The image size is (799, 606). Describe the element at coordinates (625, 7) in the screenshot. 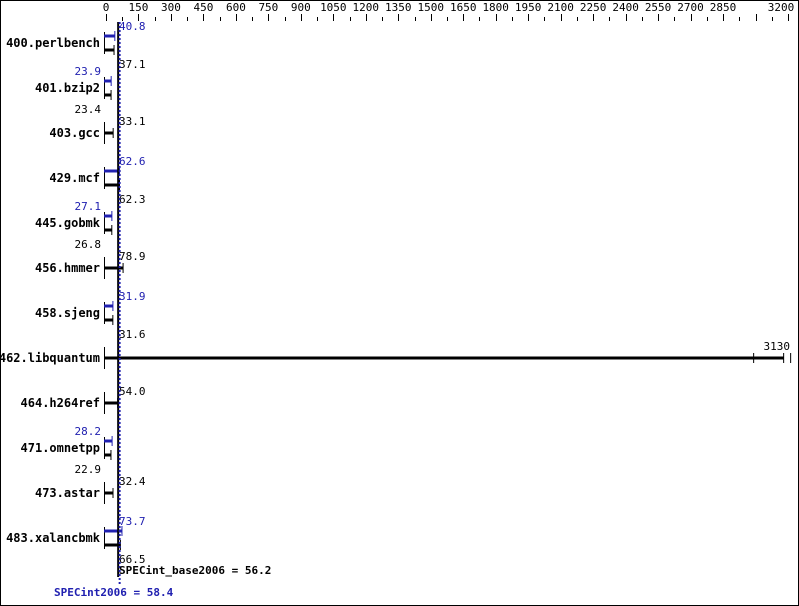

I see `x-tick-label: 2400` at that location.